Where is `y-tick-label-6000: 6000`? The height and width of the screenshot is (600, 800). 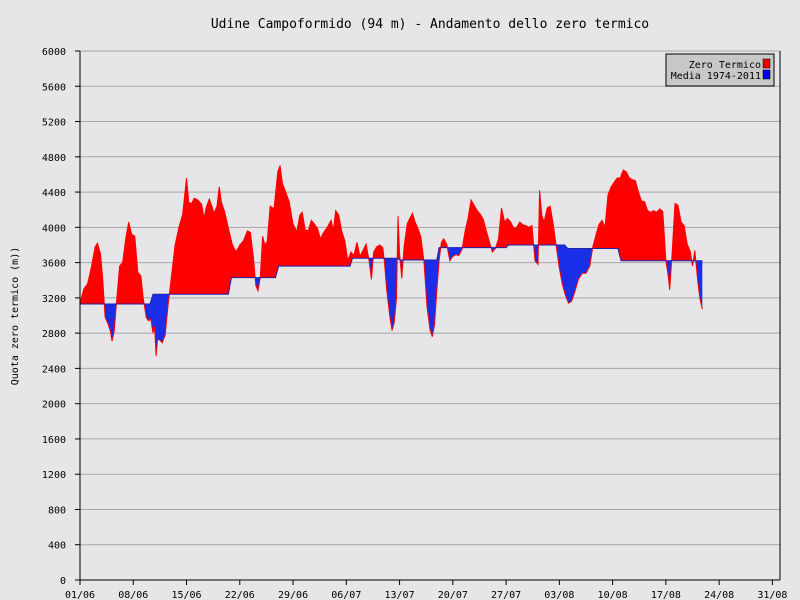
y-tick-label-6000: 6000 is located at coordinates (54, 52).